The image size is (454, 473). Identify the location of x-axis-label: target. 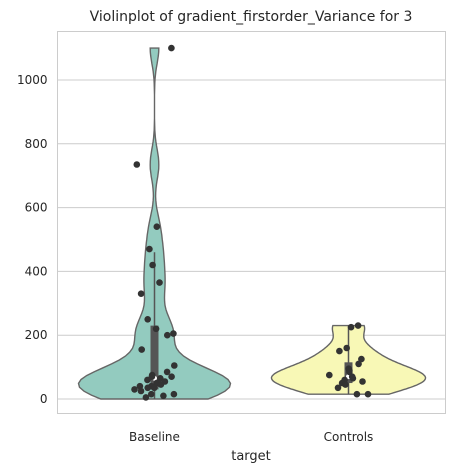
(251, 456).